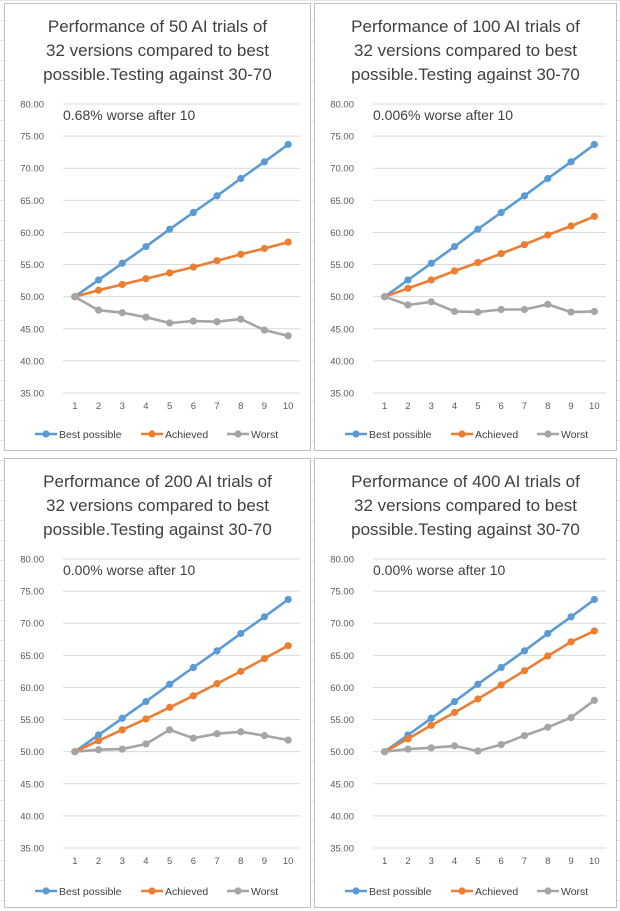  What do you see at coordinates (145, 406) in the screenshot?
I see `x-tick-label: 4` at bounding box center [145, 406].